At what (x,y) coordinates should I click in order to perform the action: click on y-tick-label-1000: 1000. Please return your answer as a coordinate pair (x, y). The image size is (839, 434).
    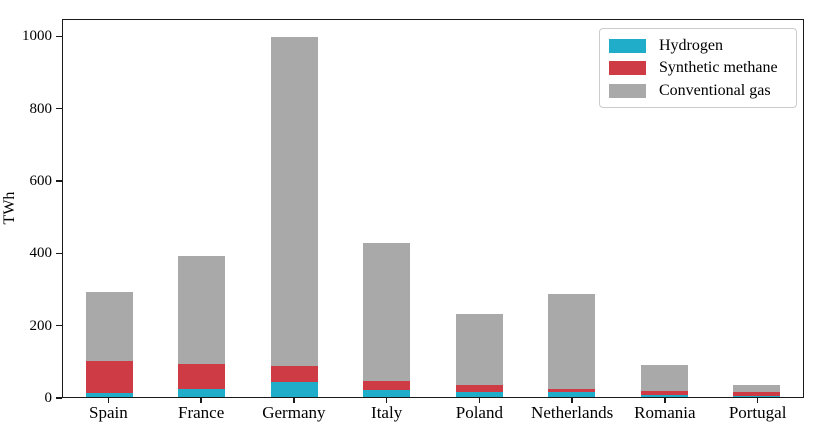
    Looking at the image, I should click on (37, 36).